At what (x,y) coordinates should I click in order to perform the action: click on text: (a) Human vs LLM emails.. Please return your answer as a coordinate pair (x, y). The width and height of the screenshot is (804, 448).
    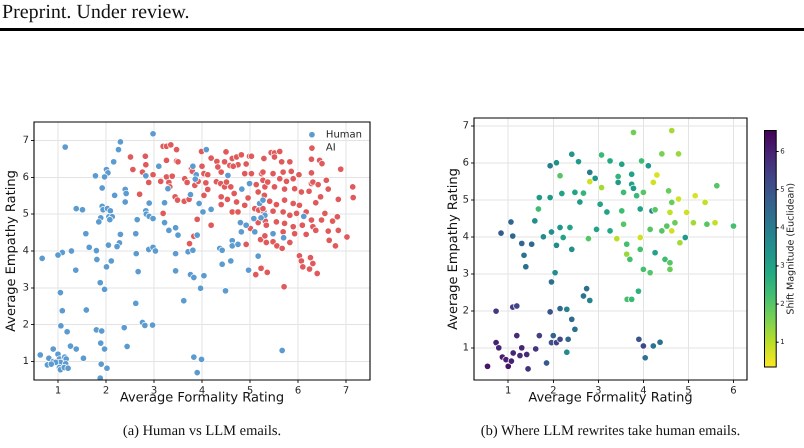
    Looking at the image, I should click on (202, 431).